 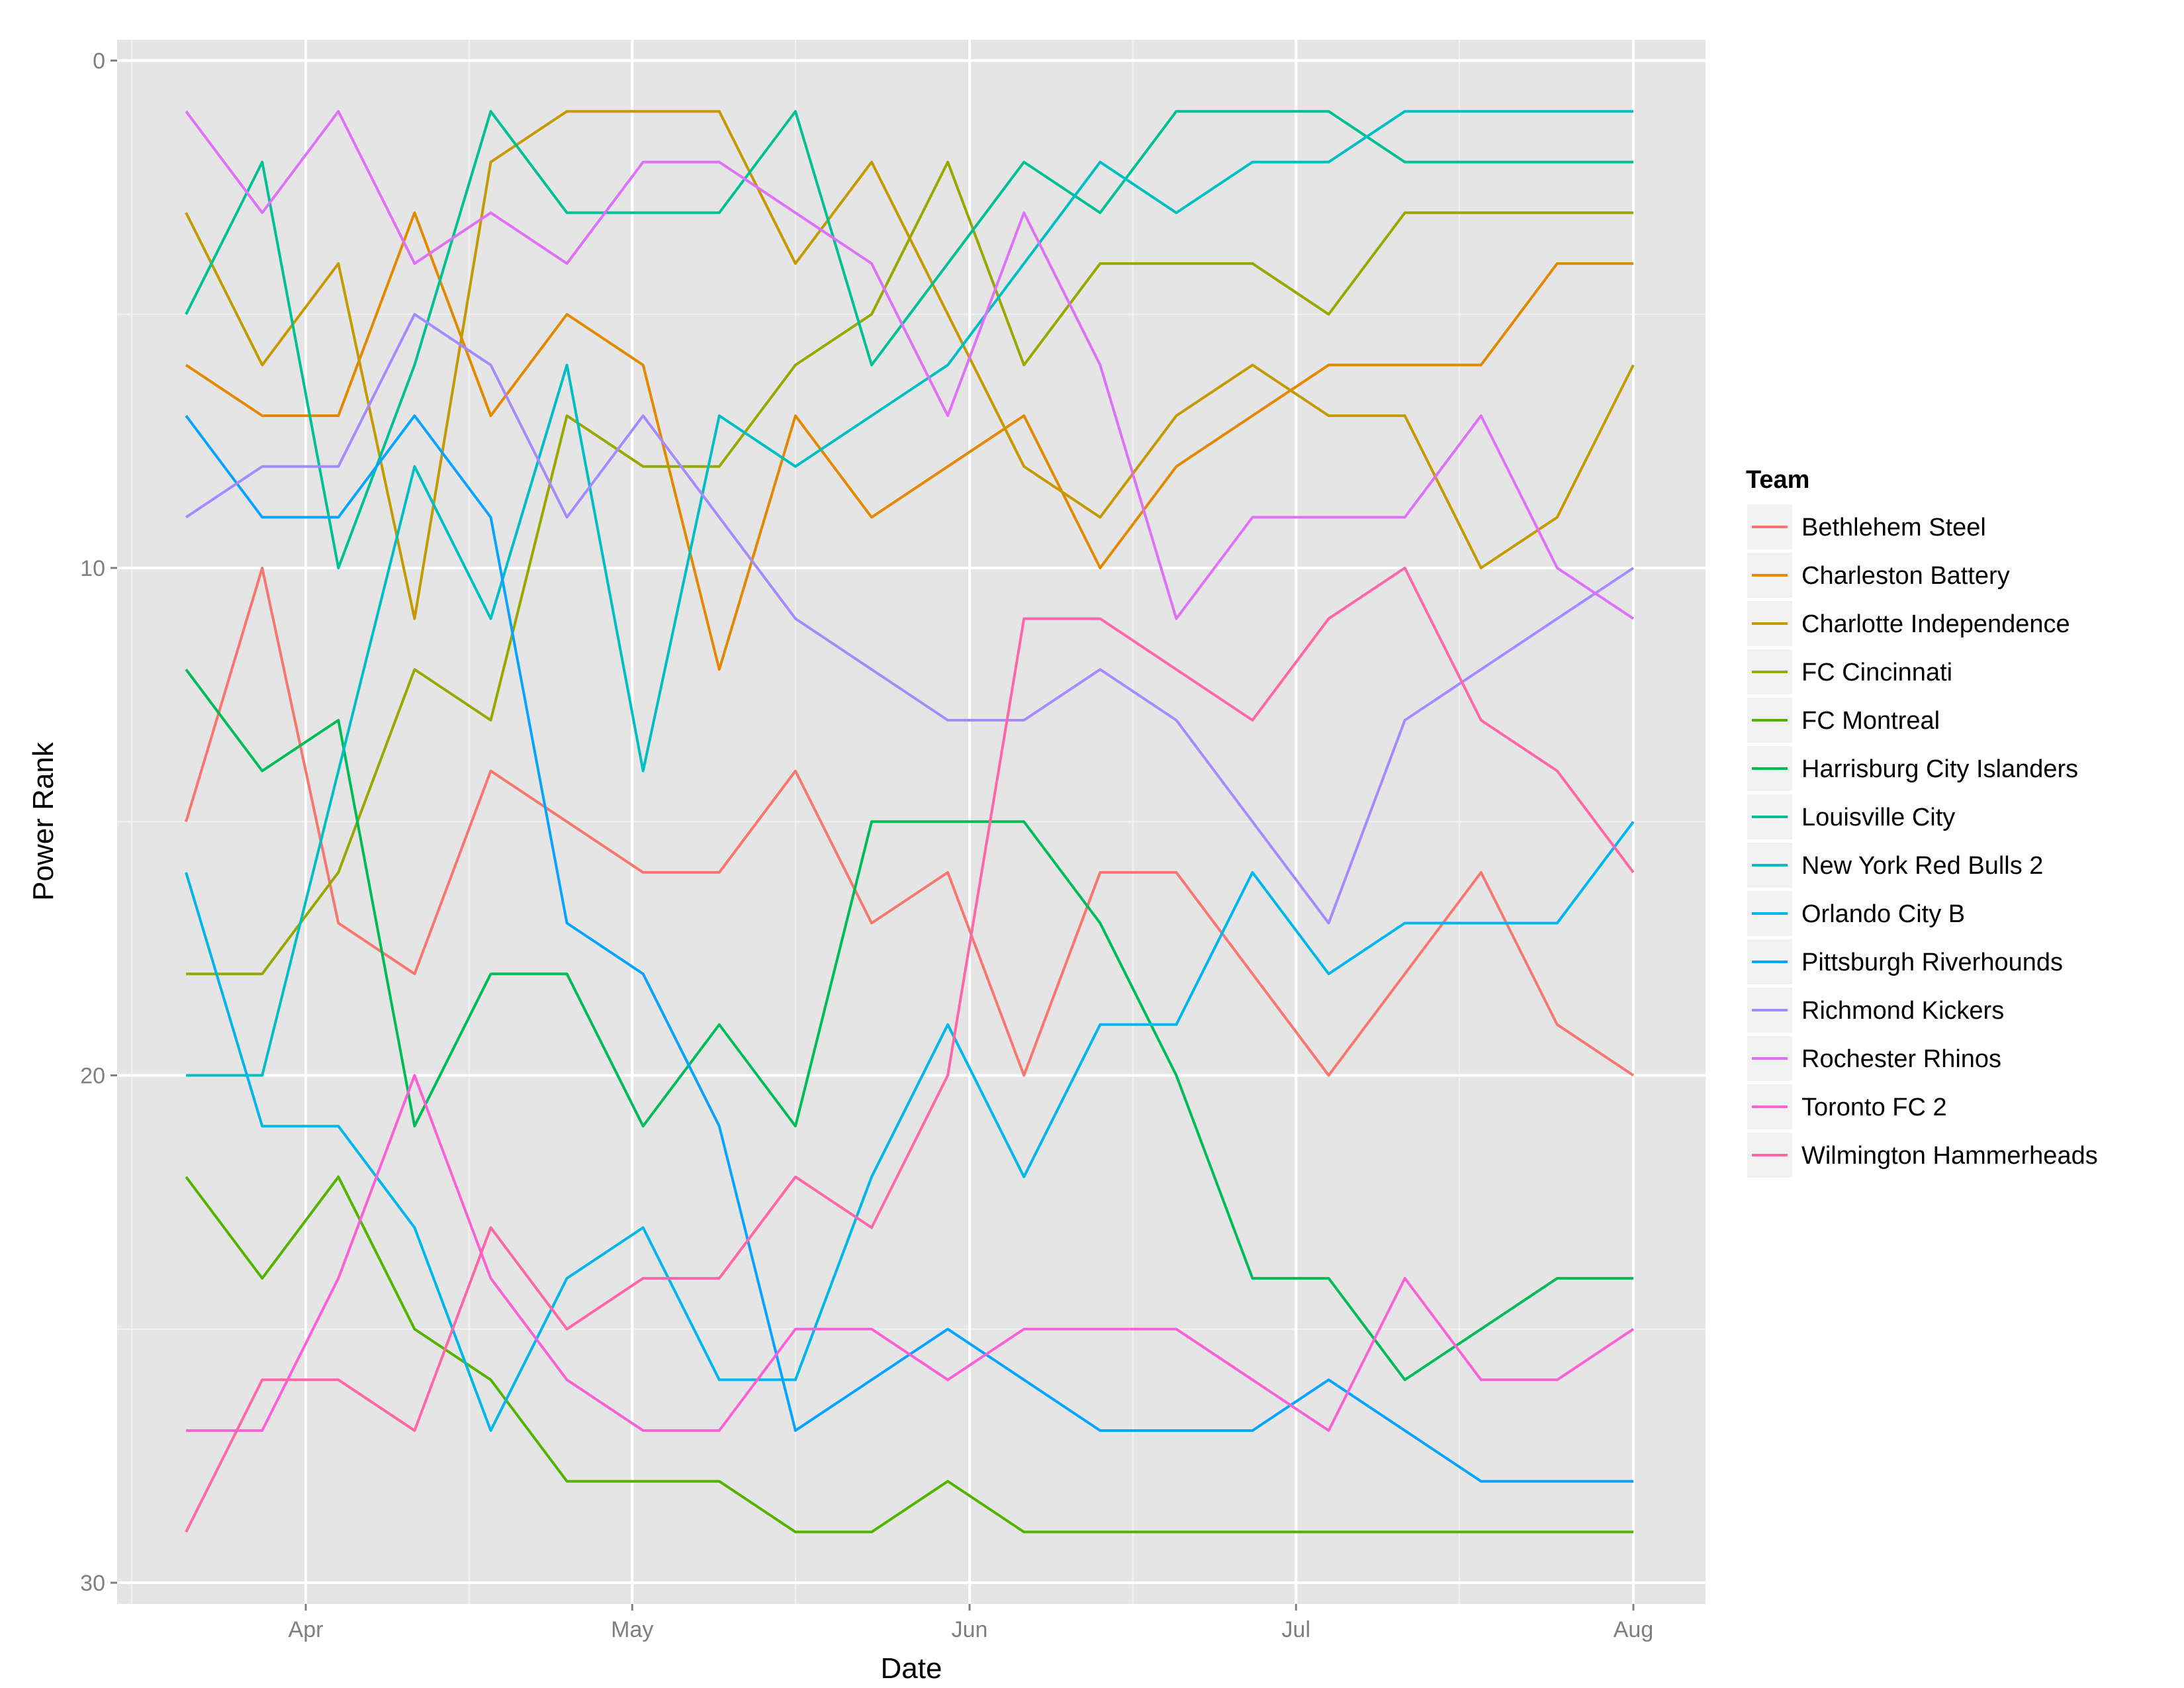 I want to click on legend-label: Rochester Rhinos, so click(x=1901, y=1059).